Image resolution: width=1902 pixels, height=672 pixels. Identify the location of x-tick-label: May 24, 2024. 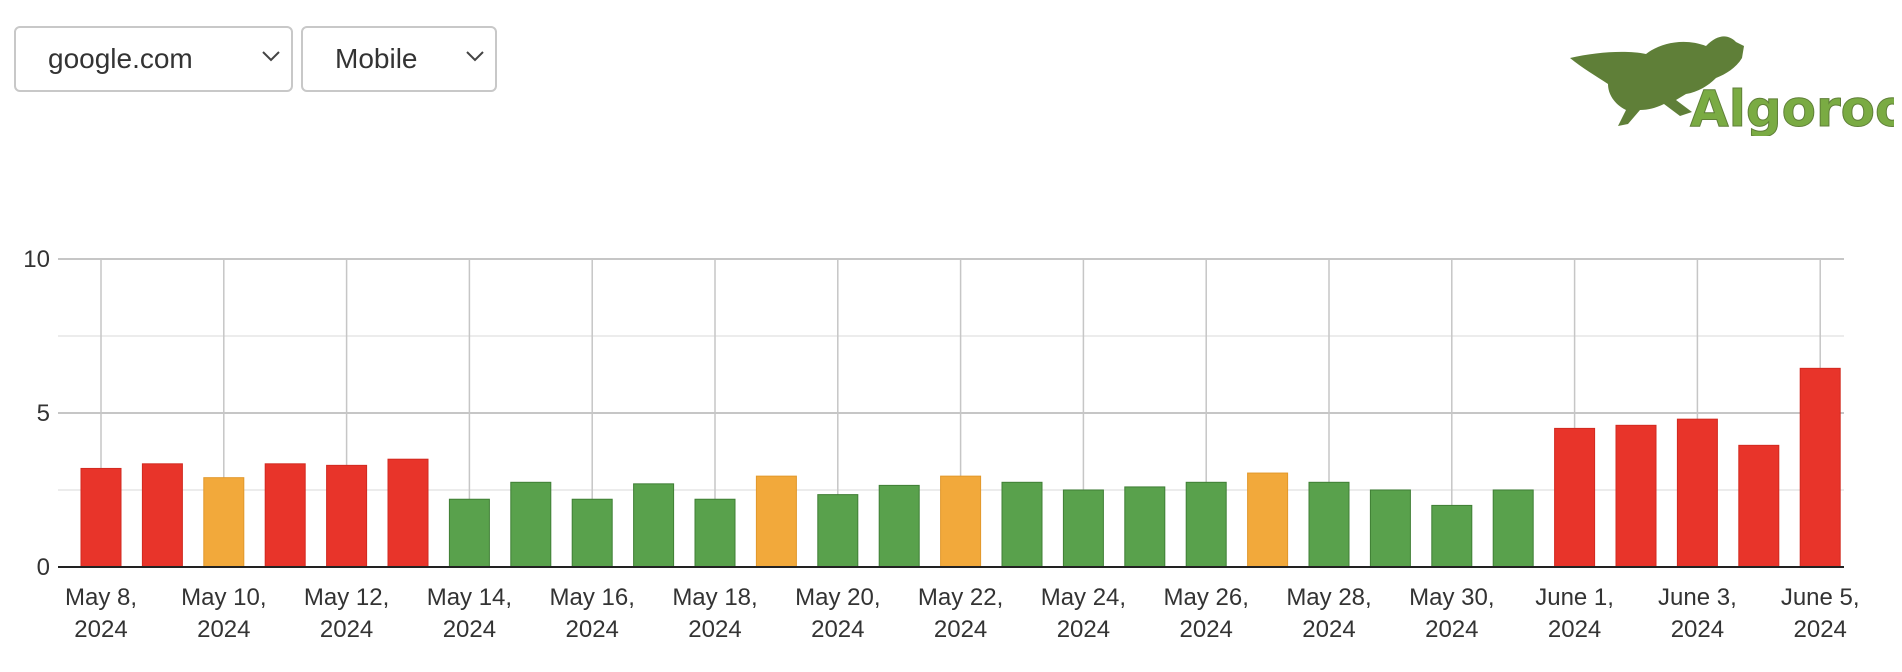
(1083, 613).